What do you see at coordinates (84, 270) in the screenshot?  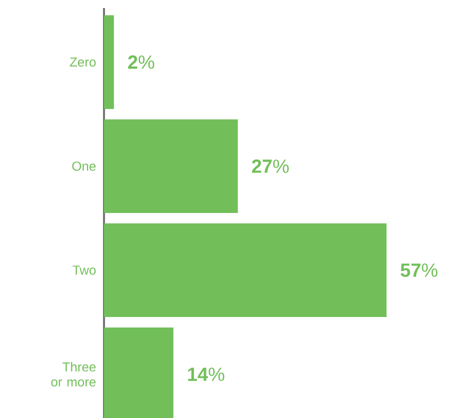 I see `y-tick-label: Two` at bounding box center [84, 270].